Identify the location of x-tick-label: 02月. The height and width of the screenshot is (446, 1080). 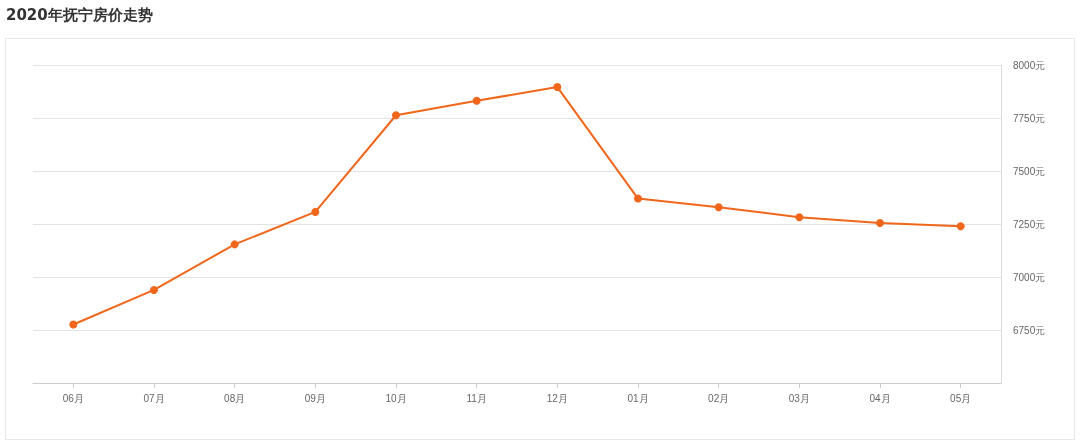
(719, 398).